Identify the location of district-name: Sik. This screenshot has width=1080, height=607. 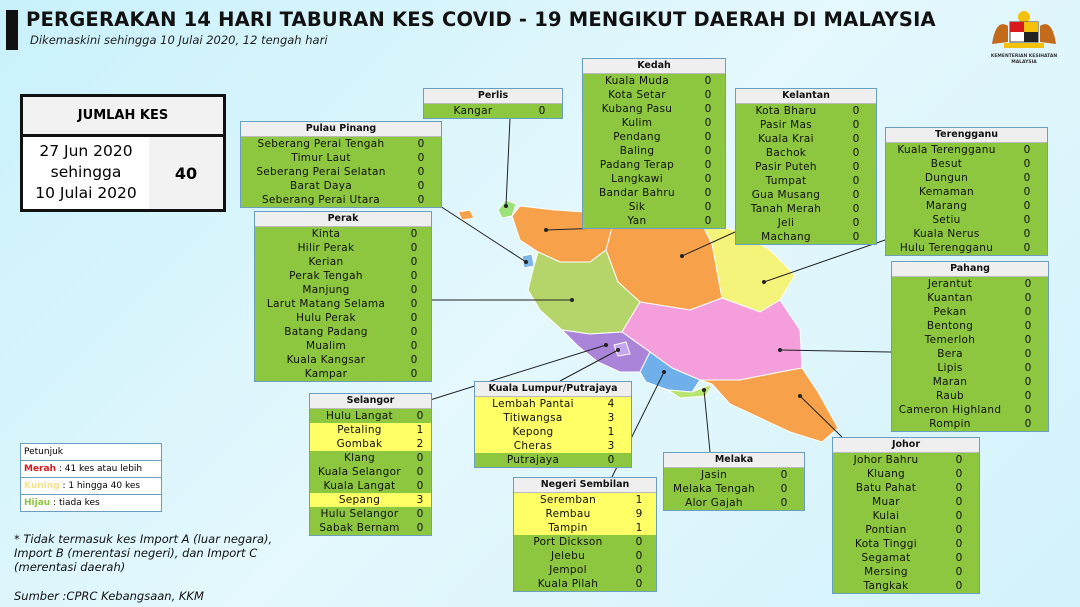
(637, 207).